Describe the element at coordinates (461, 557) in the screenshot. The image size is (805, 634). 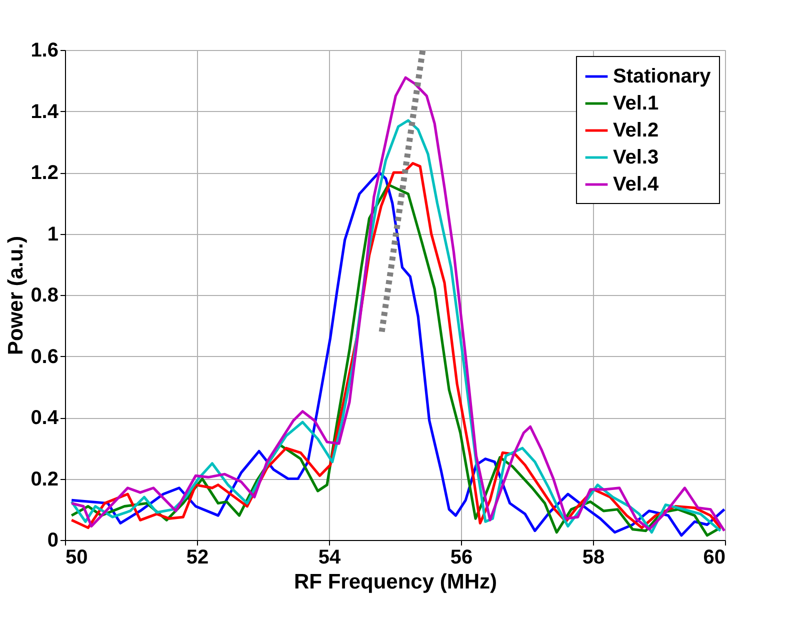
I see `x-tick-label: 56` at that location.